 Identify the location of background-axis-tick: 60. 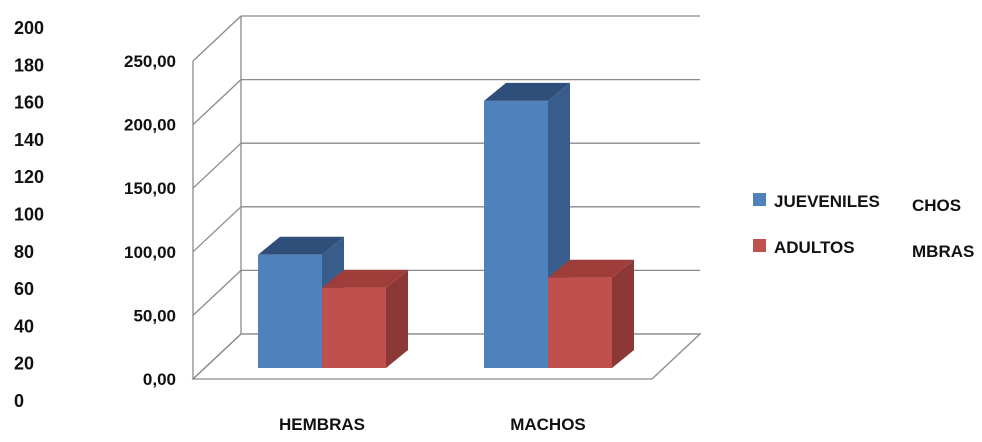
(24, 289).